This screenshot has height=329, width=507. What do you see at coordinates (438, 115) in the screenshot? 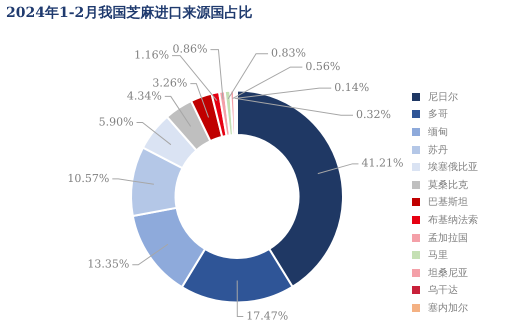
I see `legend-label: 多哥` at bounding box center [438, 115].